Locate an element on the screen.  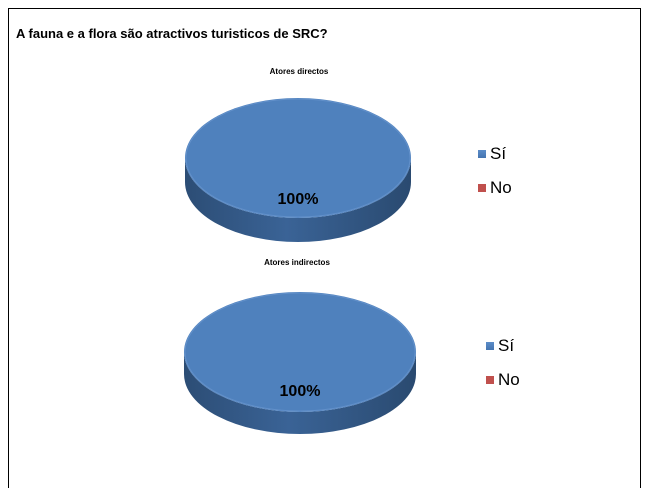
chart-title-directos: Atores directos is located at coordinates (299, 71).